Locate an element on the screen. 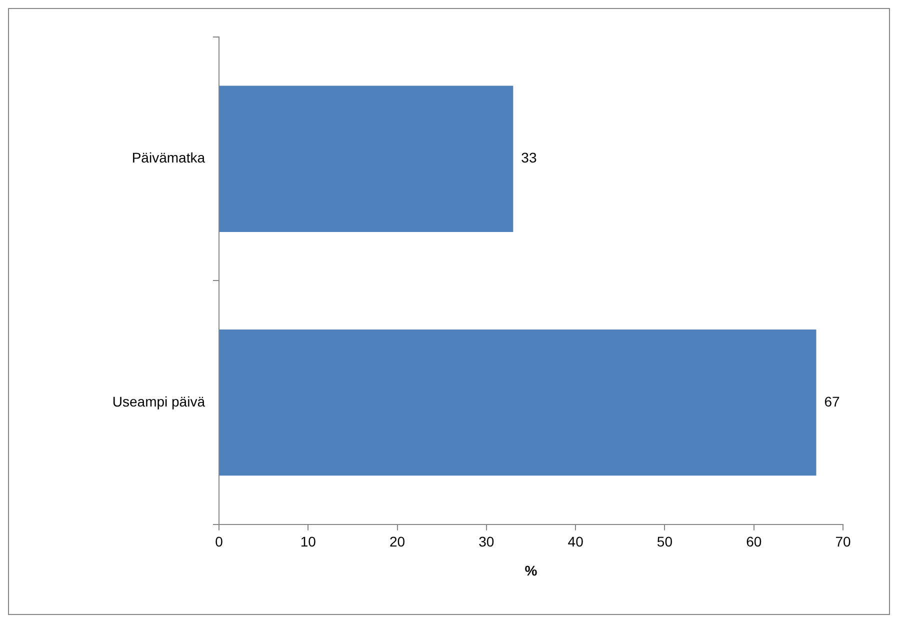  x-tick-label: 60 is located at coordinates (754, 542).